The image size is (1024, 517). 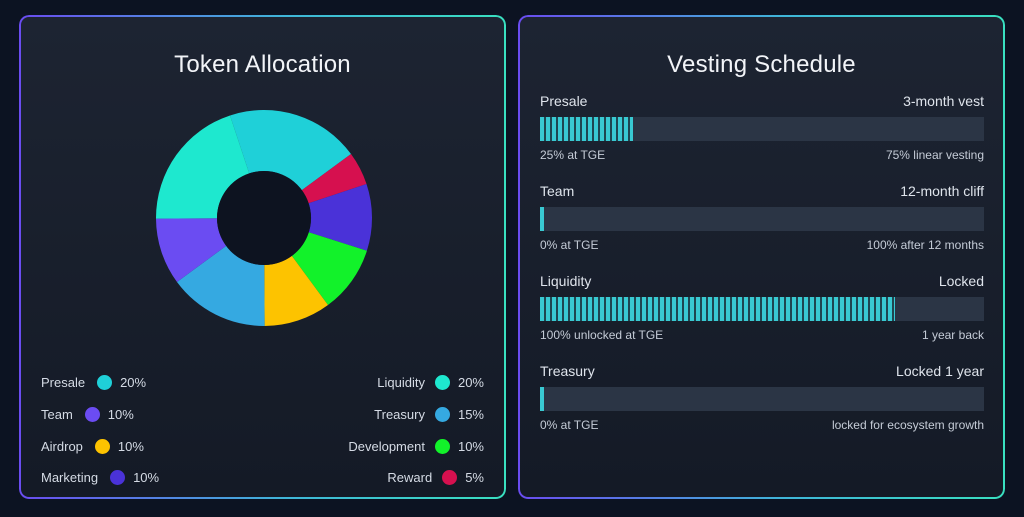 What do you see at coordinates (470, 415) in the screenshot?
I see `legend-percent: 15%` at bounding box center [470, 415].